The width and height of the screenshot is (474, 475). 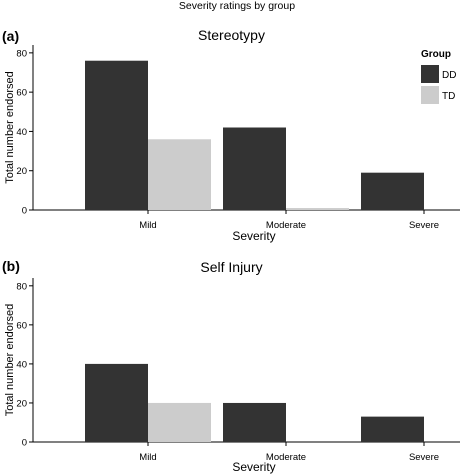 I want to click on legend-swatch-dd, so click(x=430, y=74).